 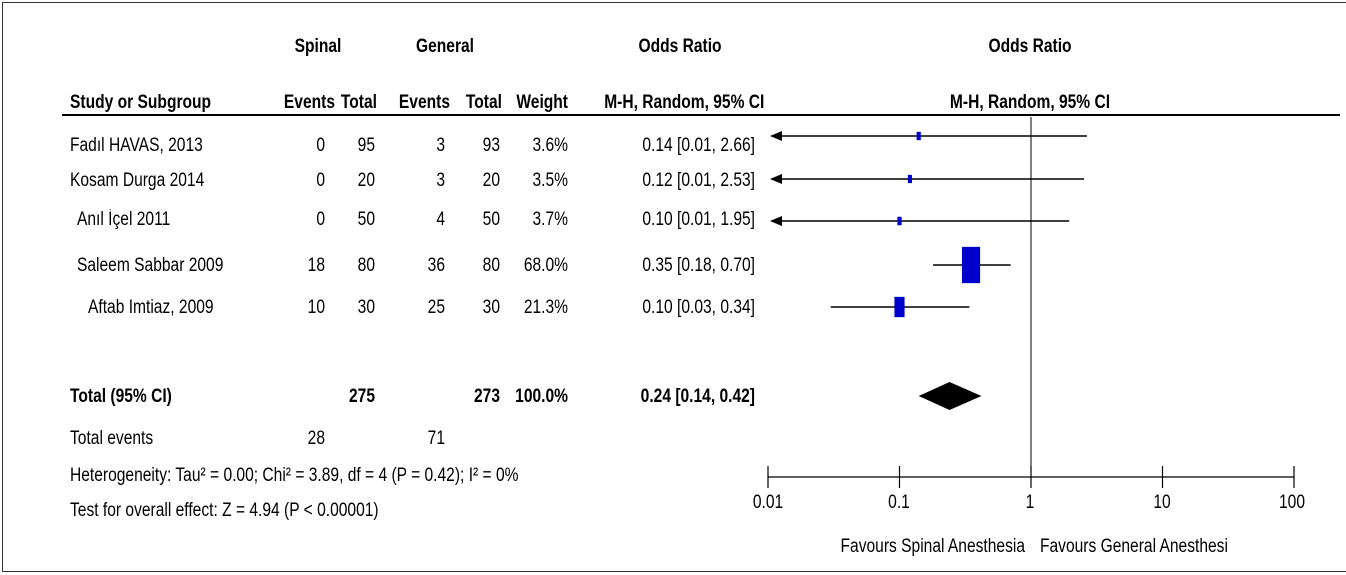 What do you see at coordinates (362, 396) in the screenshot?
I see `total-spinal: 275` at bounding box center [362, 396].